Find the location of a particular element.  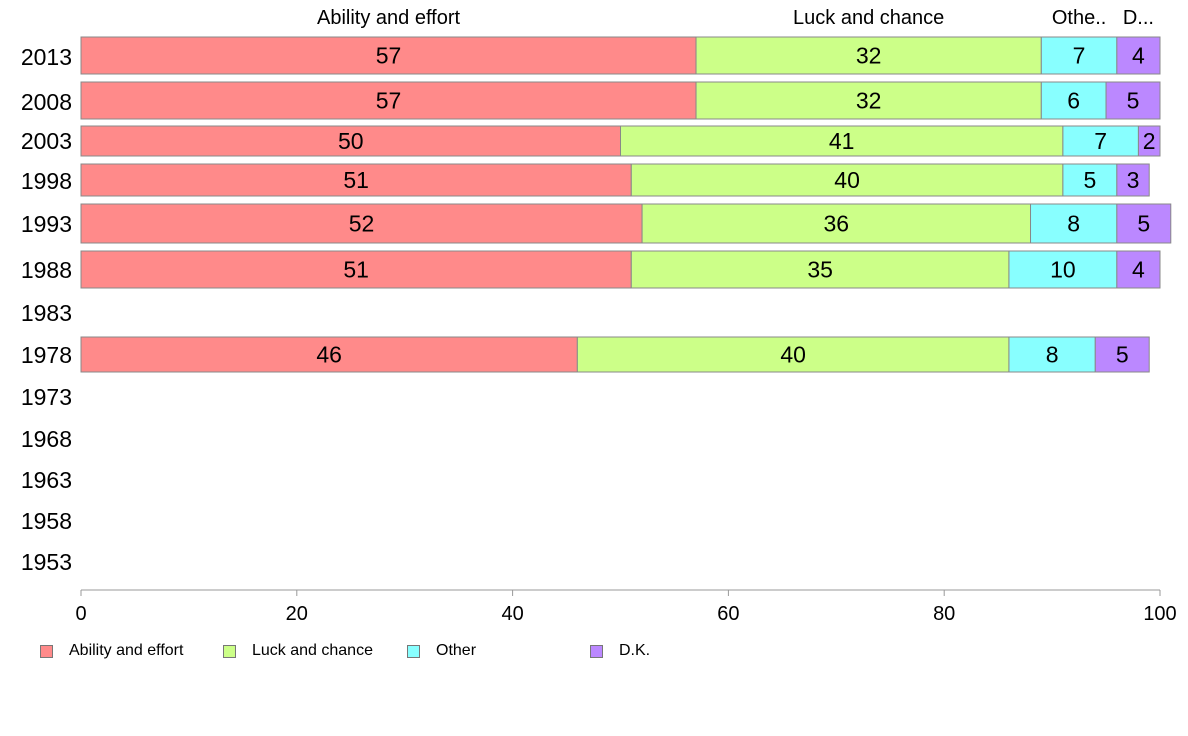

data-label-2003-2: 7 is located at coordinates (1100, 141).